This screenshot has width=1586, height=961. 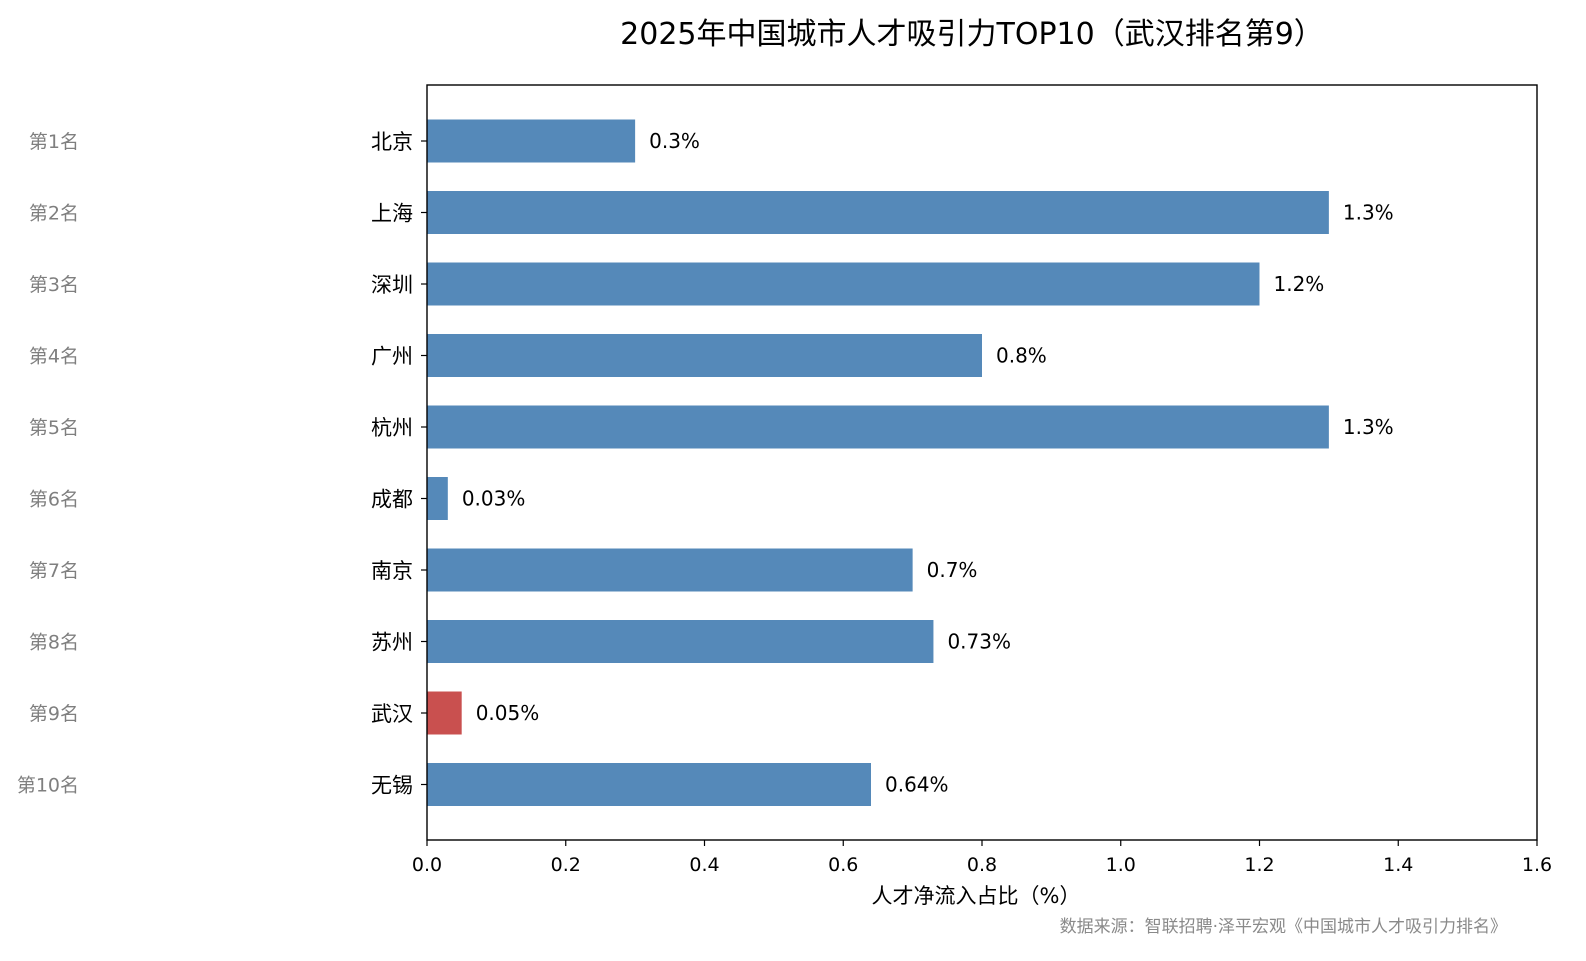 I want to click on rank-label-8: 第8名, so click(x=54, y=643).